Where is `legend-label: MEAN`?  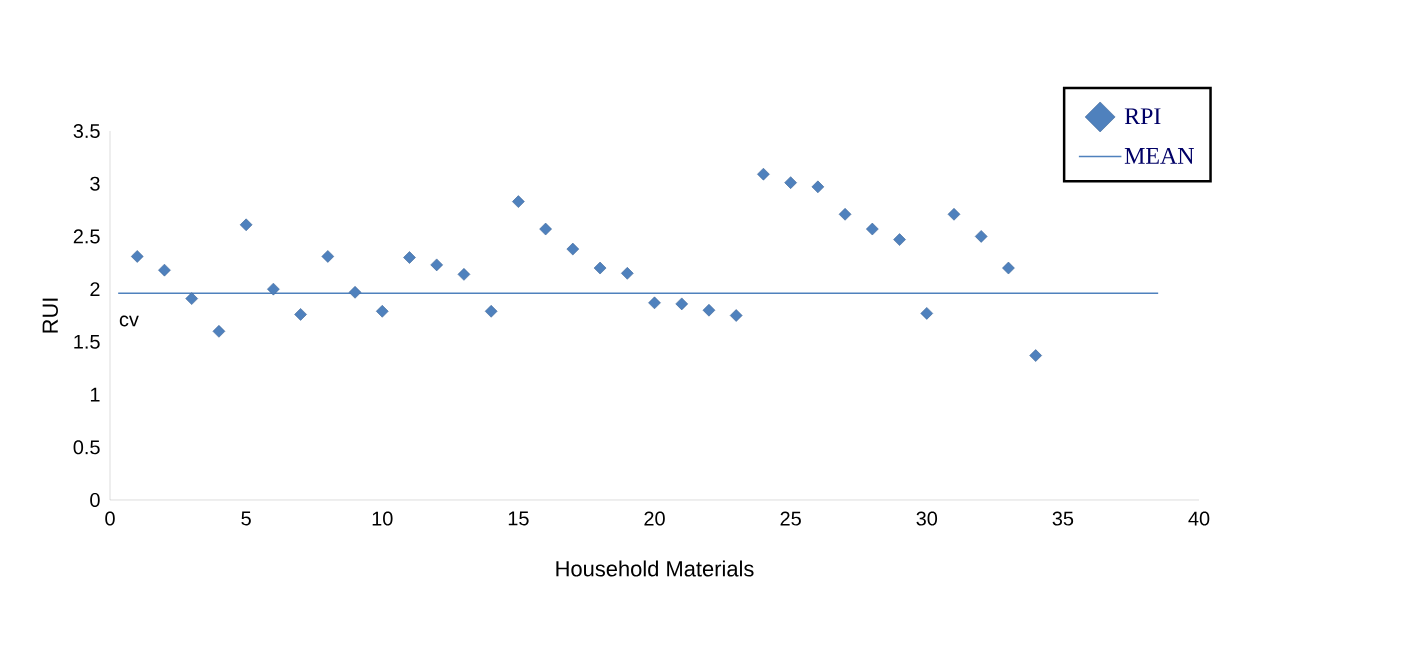 legend-label: MEAN is located at coordinates (1159, 155).